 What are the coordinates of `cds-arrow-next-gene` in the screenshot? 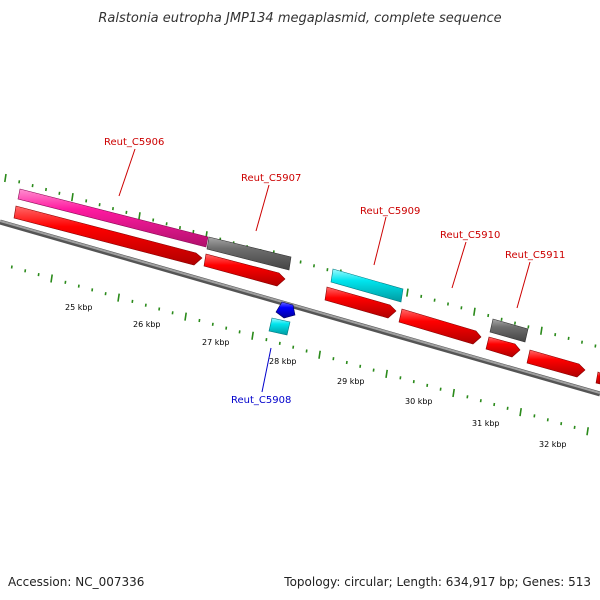 It's located at (556, 363).